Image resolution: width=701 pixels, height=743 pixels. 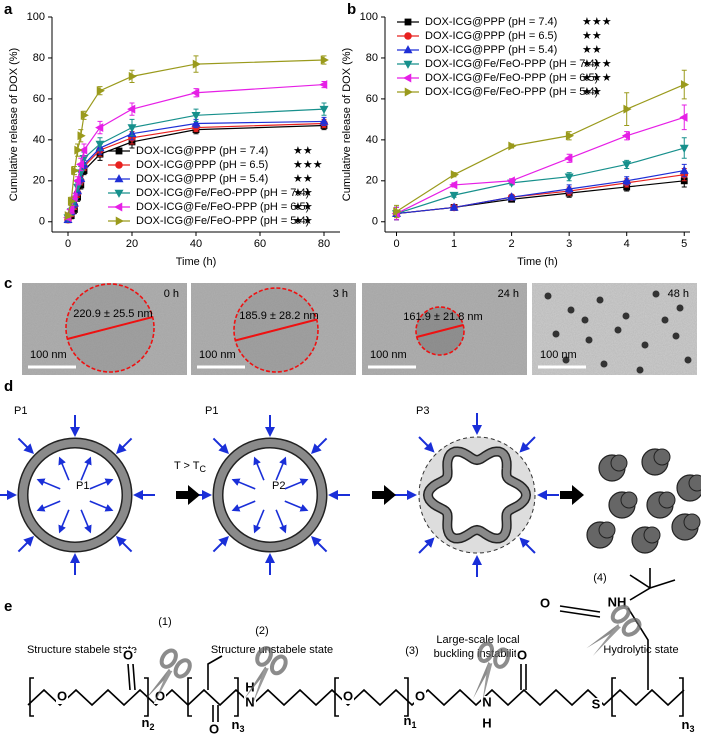 I want to click on label-sub: C, so click(x=203, y=469).